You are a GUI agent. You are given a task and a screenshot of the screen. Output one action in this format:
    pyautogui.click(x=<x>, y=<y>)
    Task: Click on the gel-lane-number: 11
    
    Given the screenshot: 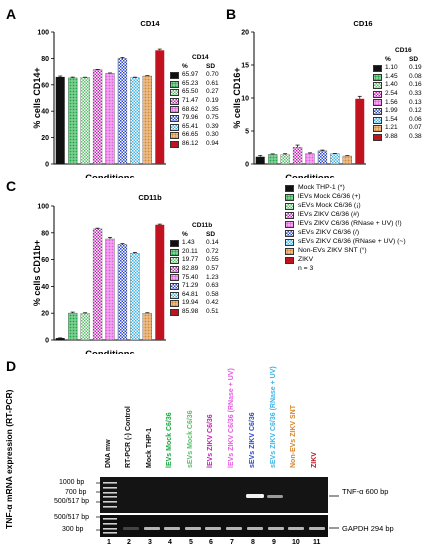 What is the action you would take?
    pyautogui.click(x=317, y=542)
    